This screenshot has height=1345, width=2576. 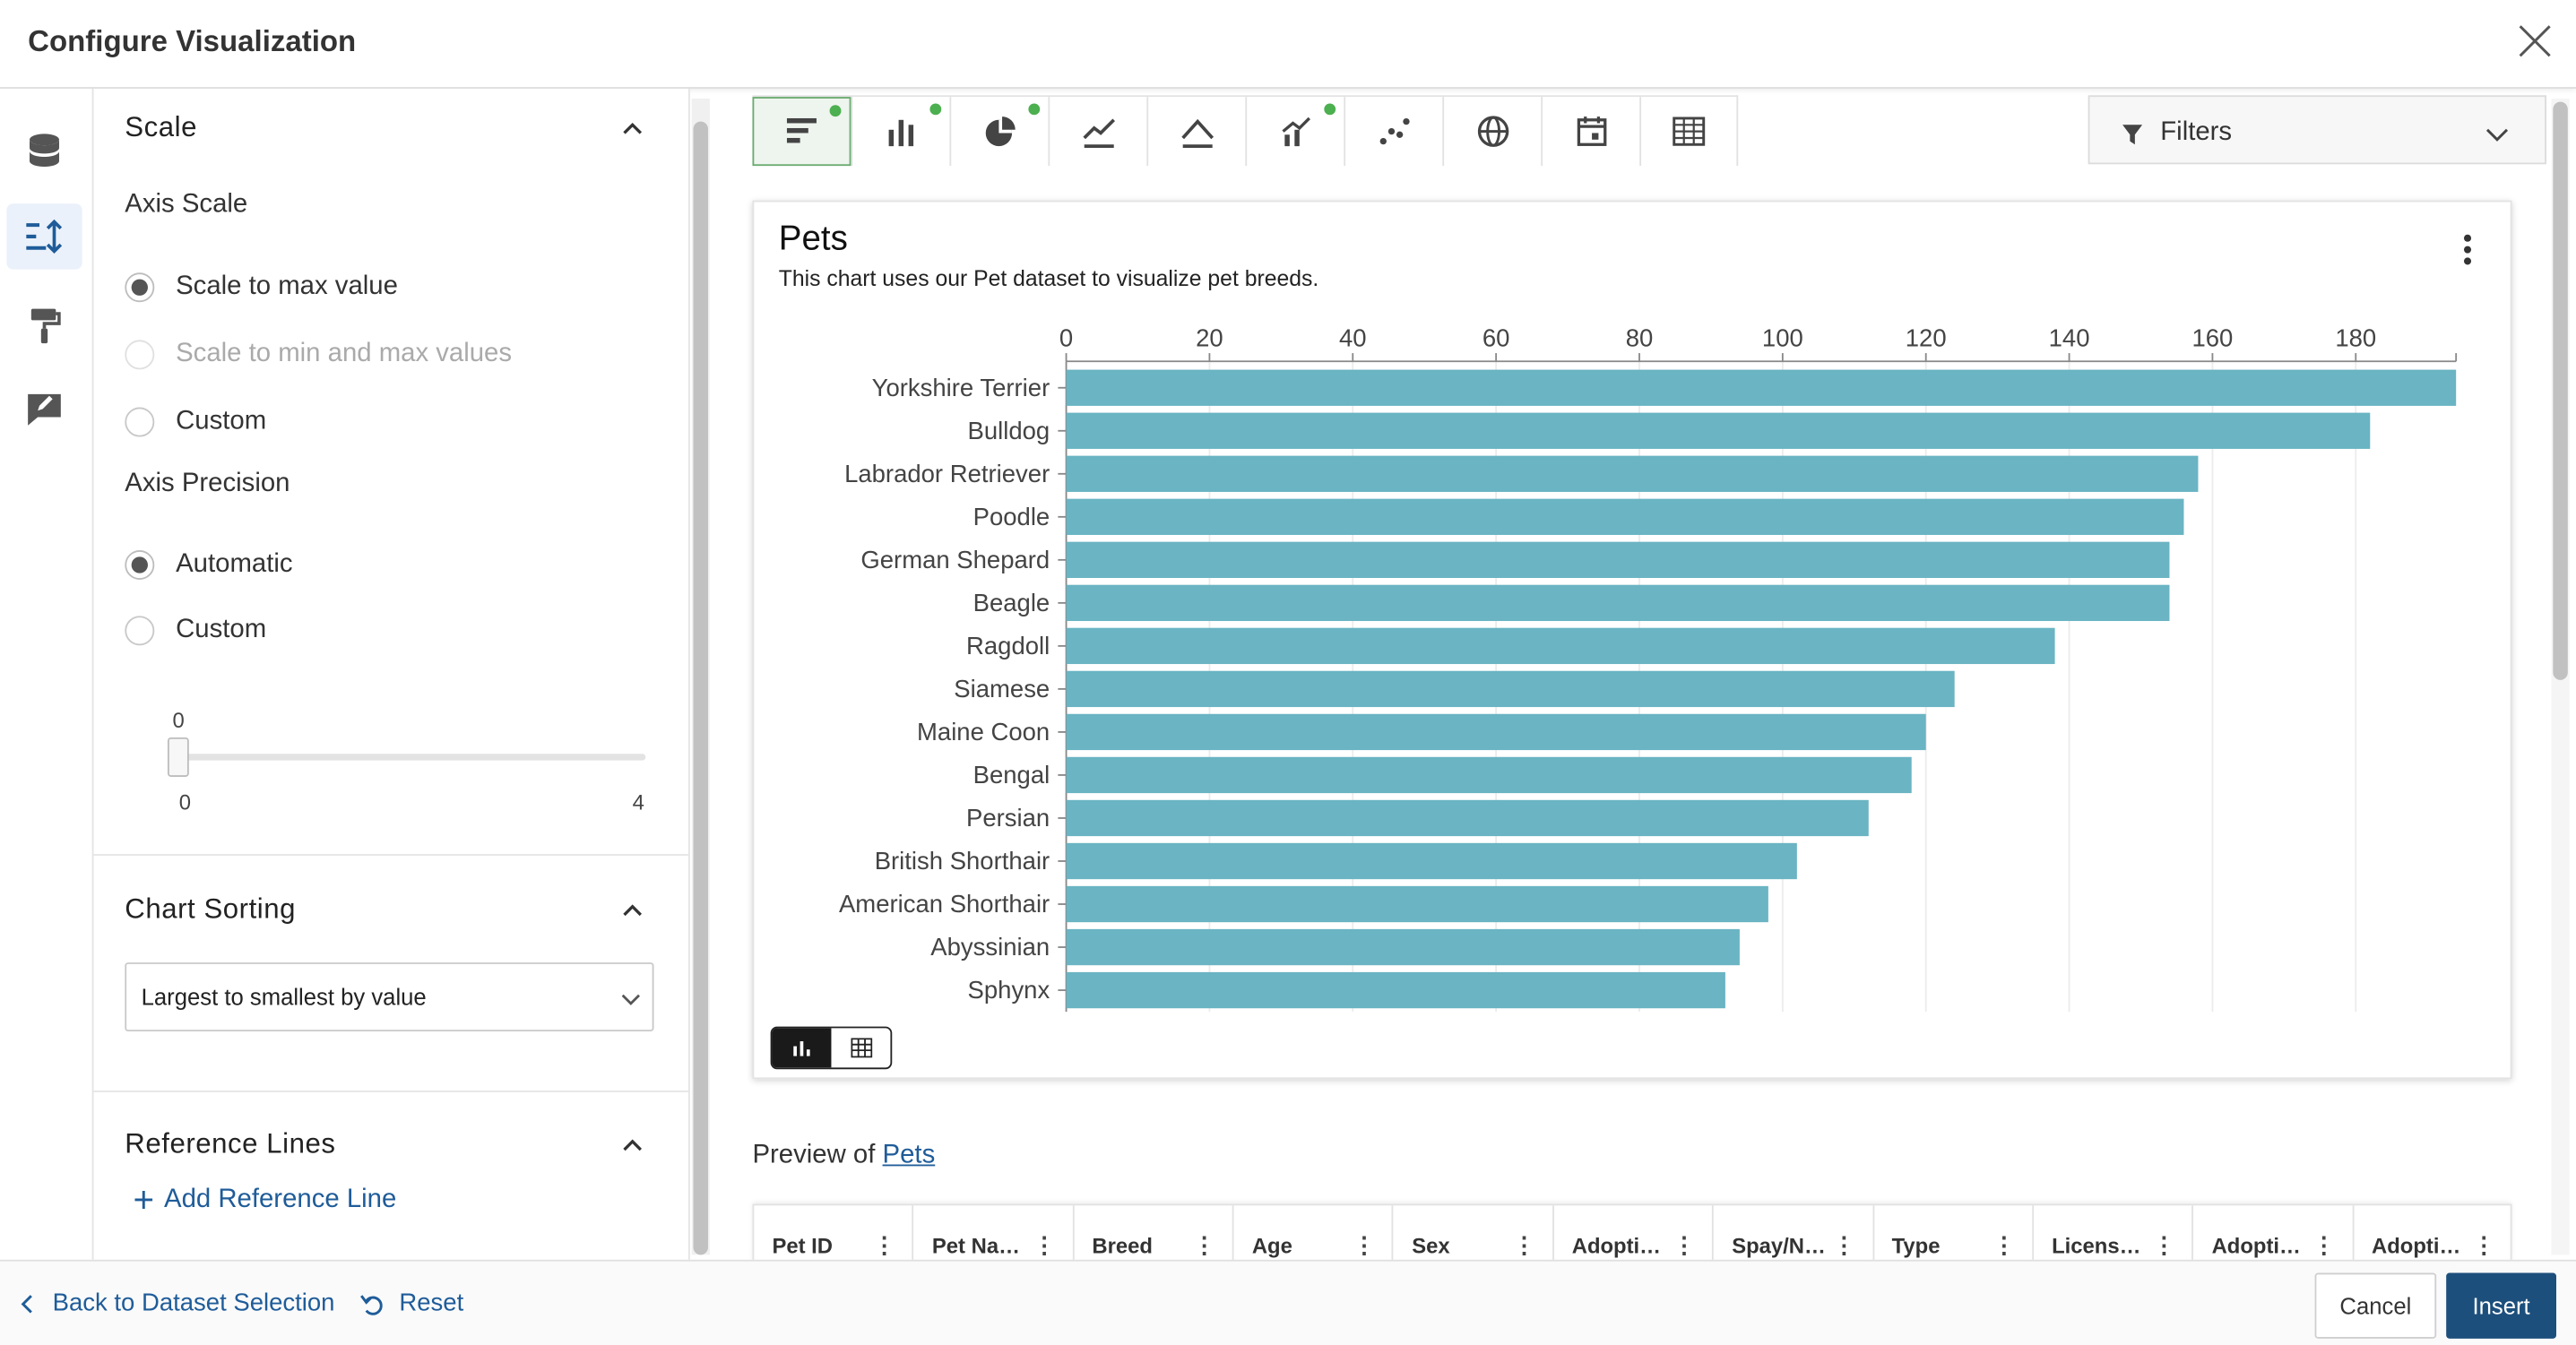 What do you see at coordinates (2317, 130) in the screenshot?
I see `filters-dropdown: Filters` at bounding box center [2317, 130].